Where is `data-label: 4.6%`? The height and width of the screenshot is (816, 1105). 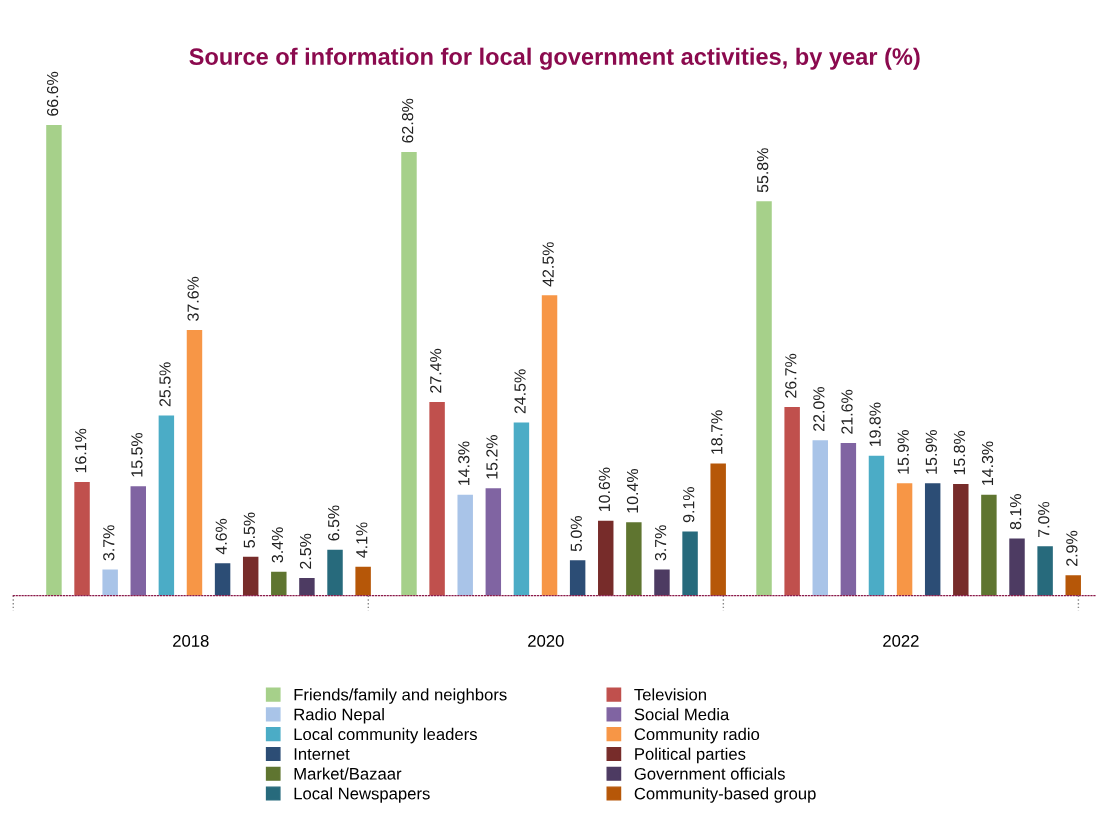 data-label: 4.6% is located at coordinates (221, 536).